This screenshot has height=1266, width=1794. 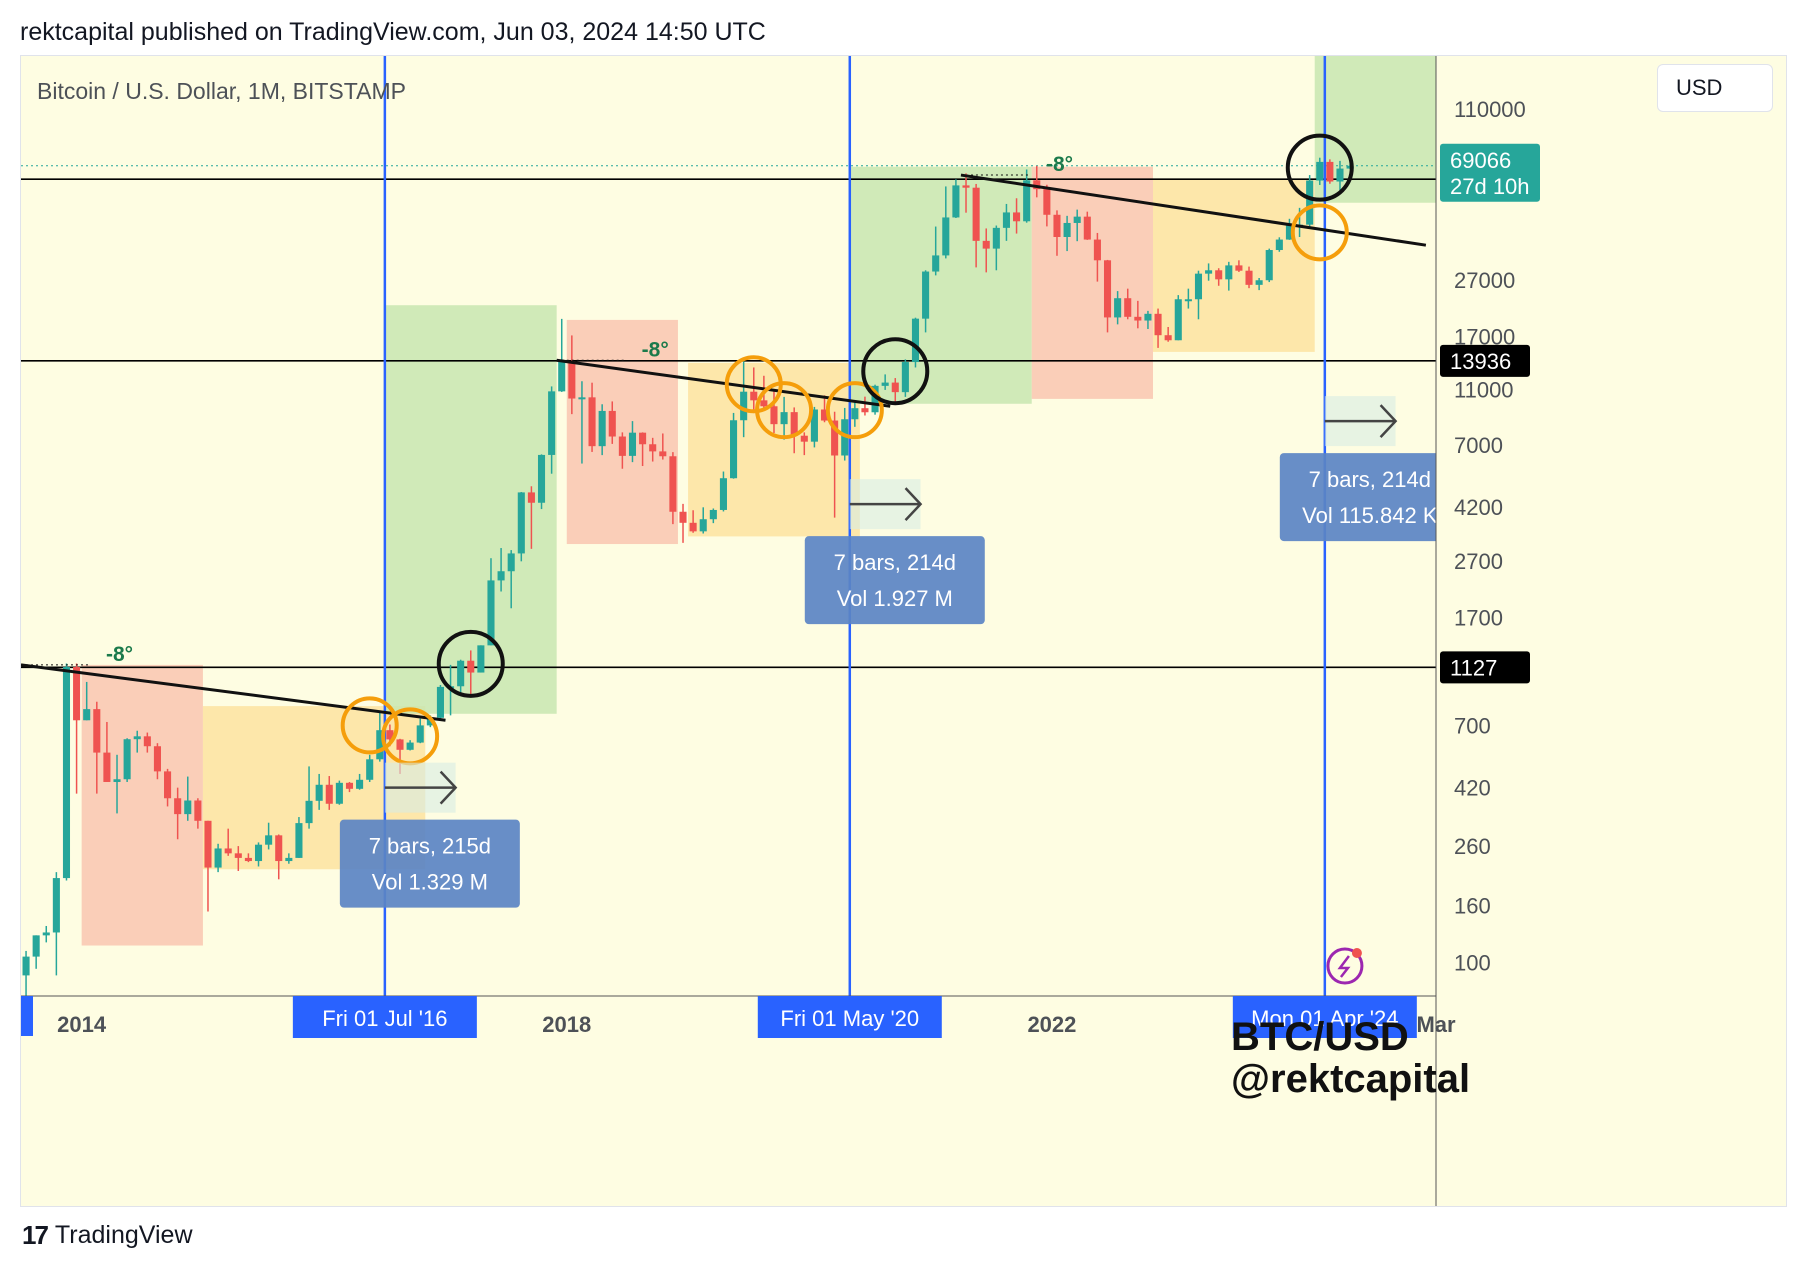 What do you see at coordinates (119, 654) in the screenshot?
I see `angle-label: -8°` at bounding box center [119, 654].